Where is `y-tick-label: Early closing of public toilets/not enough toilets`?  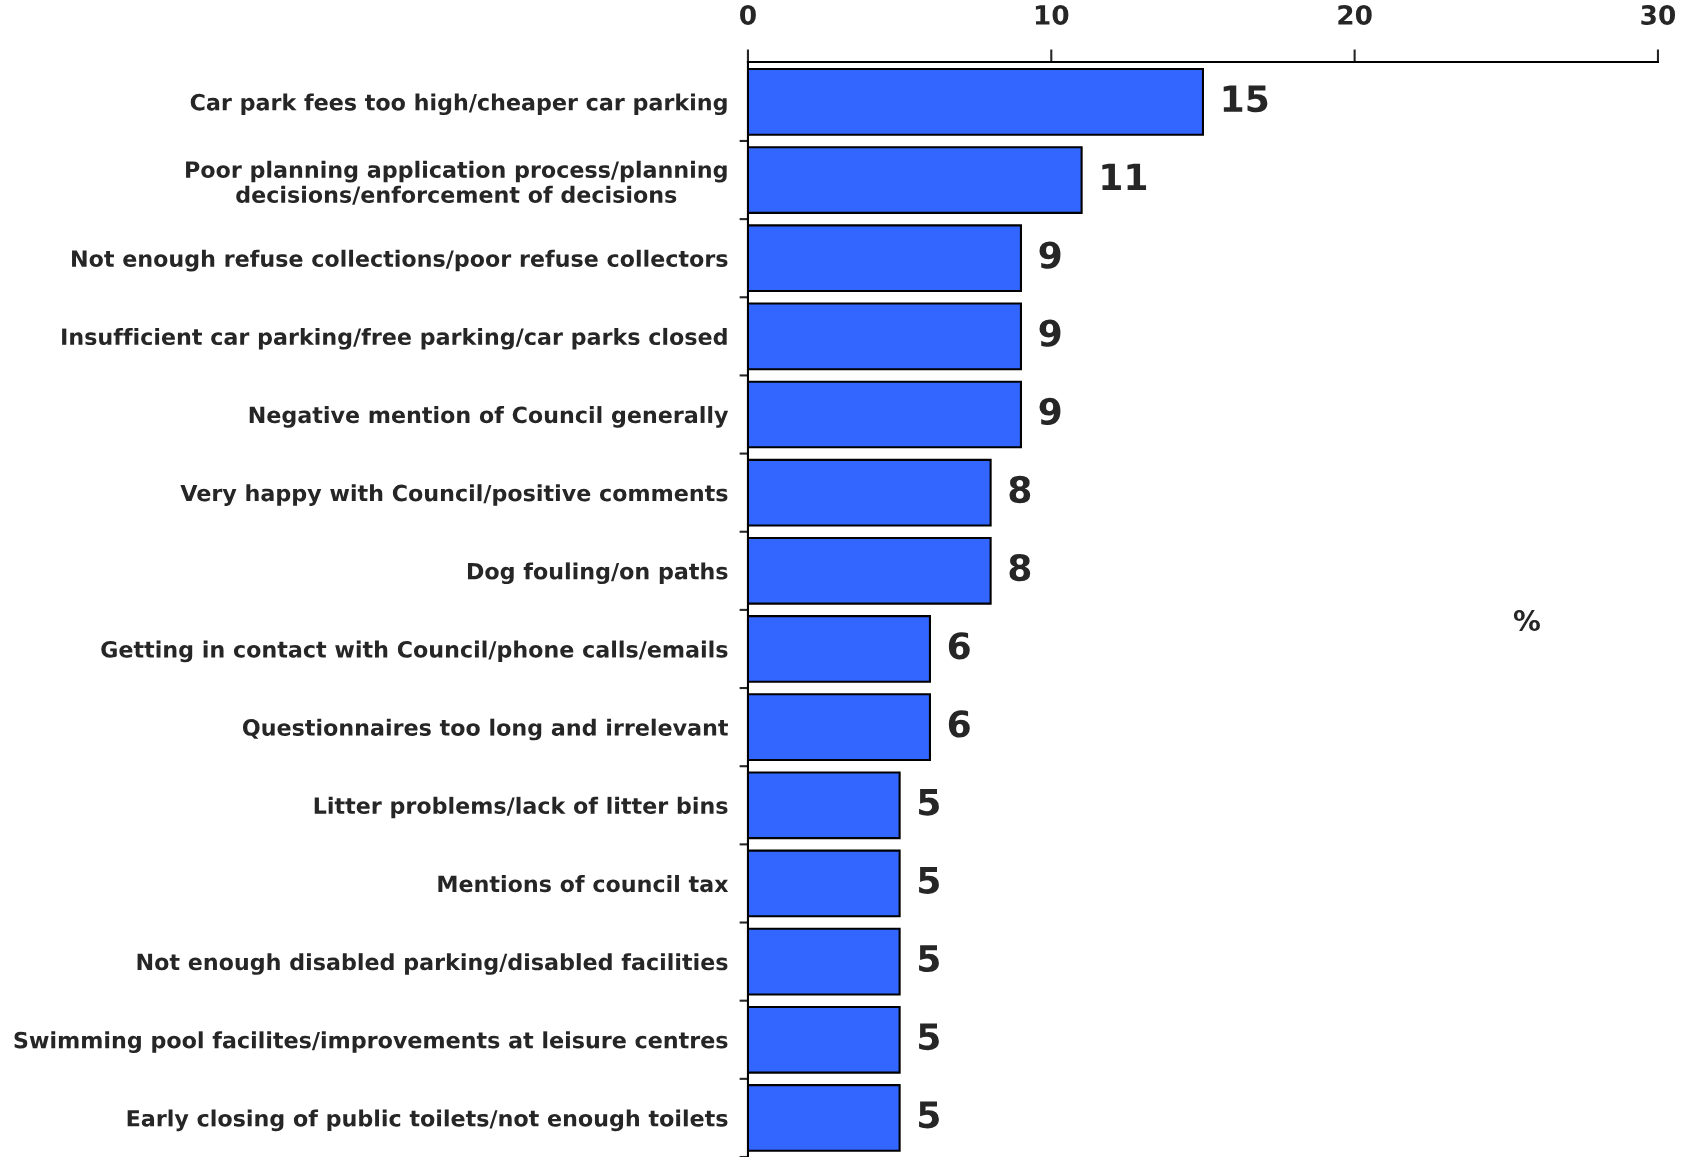 y-tick-label: Early closing of public toilets/not enough toilets is located at coordinates (427, 1120).